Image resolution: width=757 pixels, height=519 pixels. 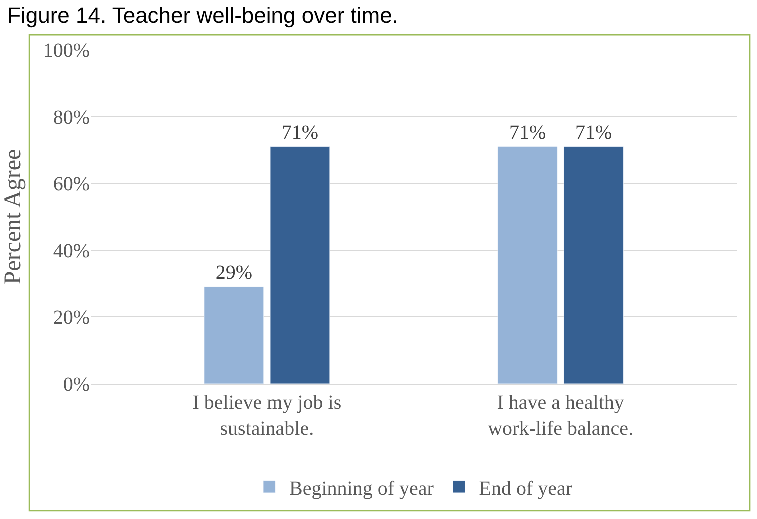 I want to click on y-tick-label: 80%, so click(x=71, y=117).